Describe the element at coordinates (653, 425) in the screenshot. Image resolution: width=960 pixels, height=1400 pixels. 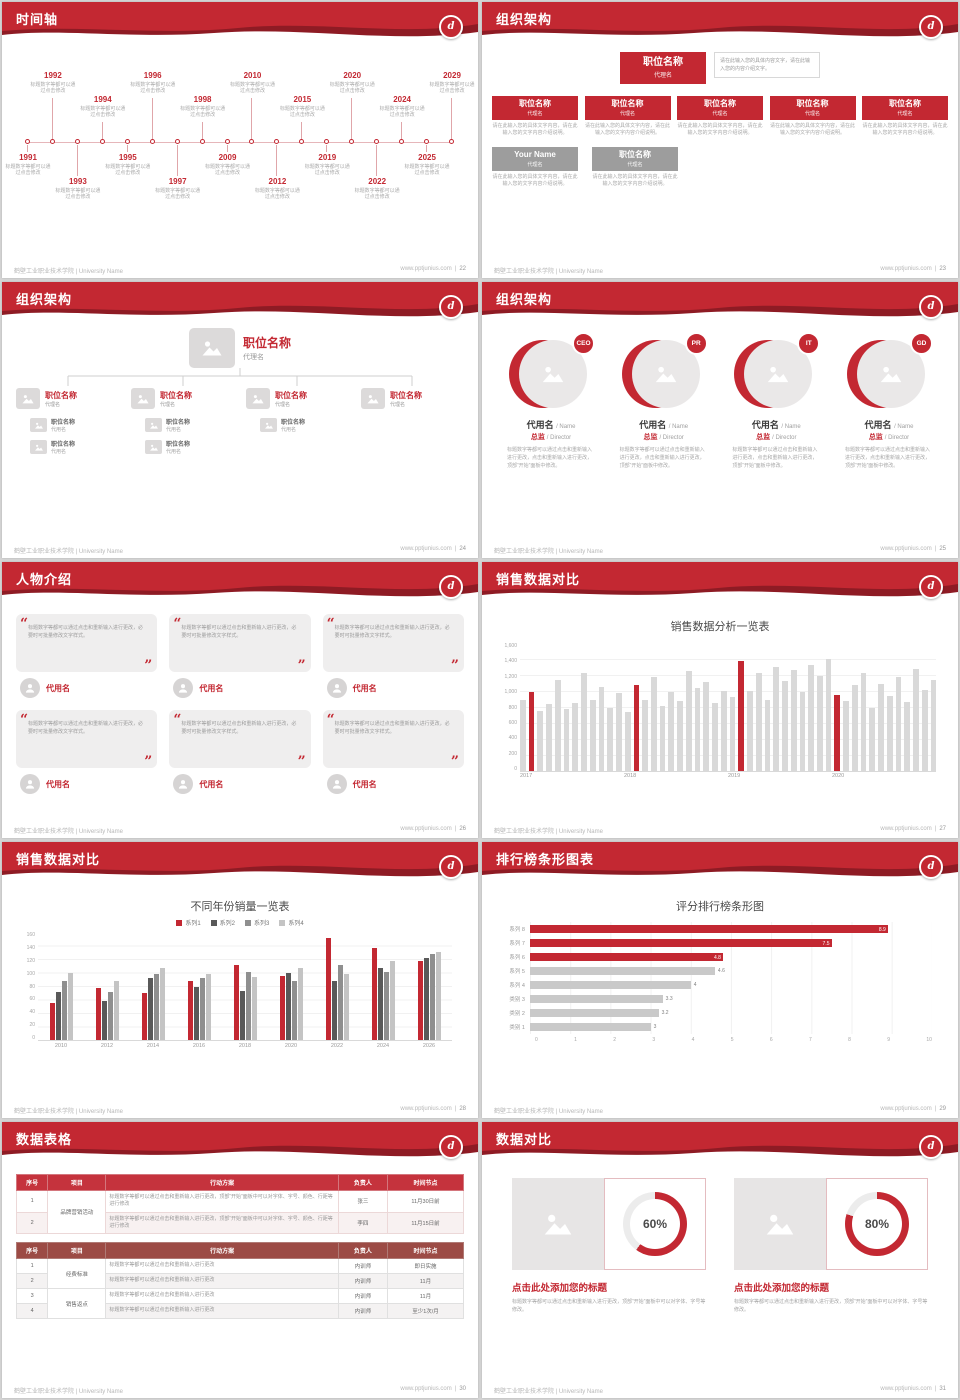
I see `name-cn: 代用名` at that location.